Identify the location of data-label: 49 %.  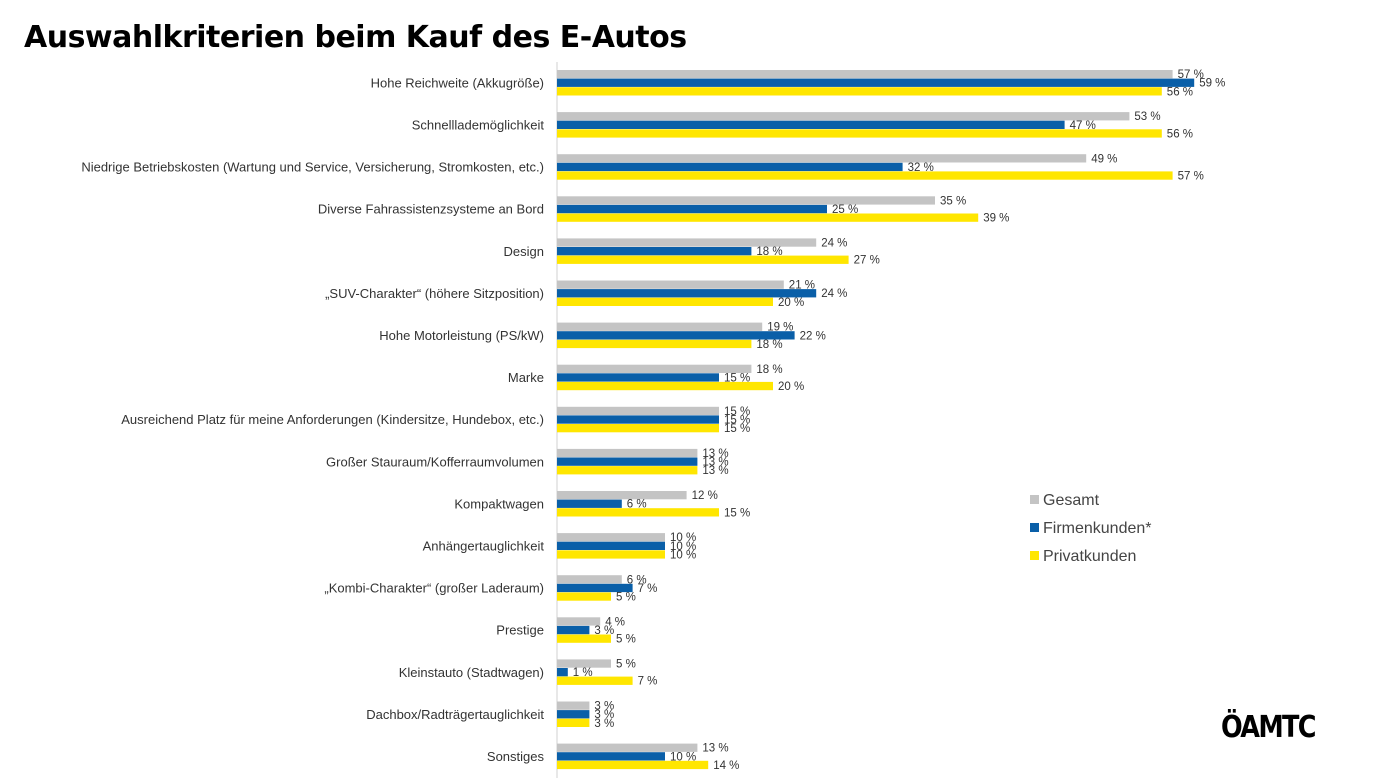
(1104, 159).